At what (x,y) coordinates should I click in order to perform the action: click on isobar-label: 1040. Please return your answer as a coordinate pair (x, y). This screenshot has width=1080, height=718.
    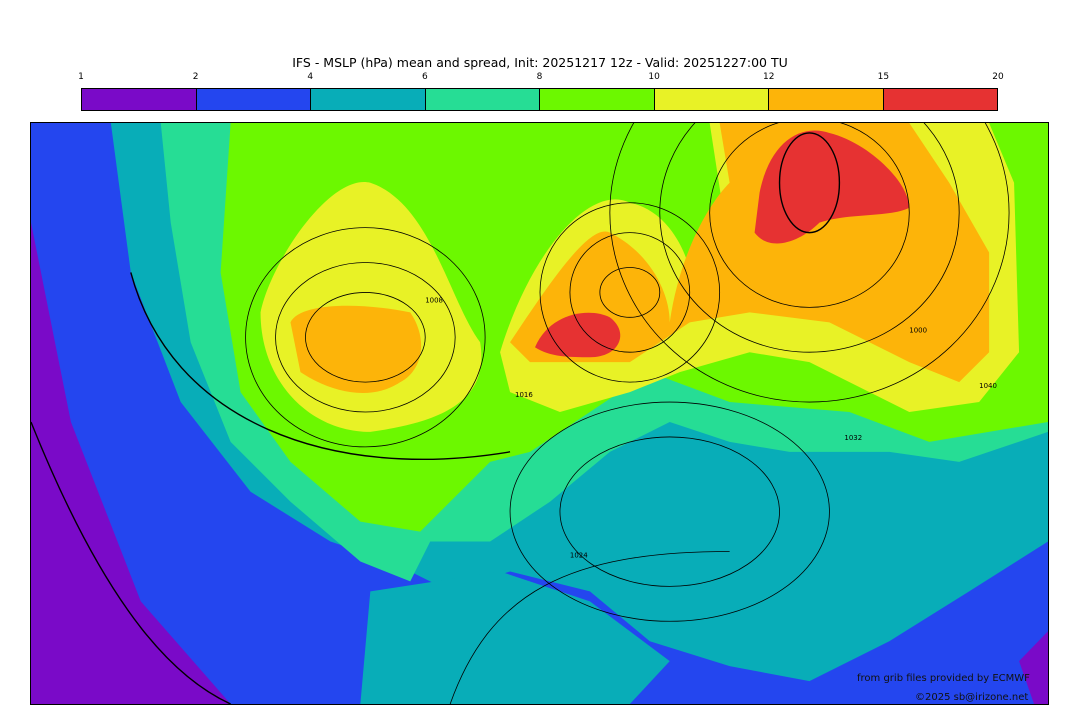
    Looking at the image, I should click on (988, 386).